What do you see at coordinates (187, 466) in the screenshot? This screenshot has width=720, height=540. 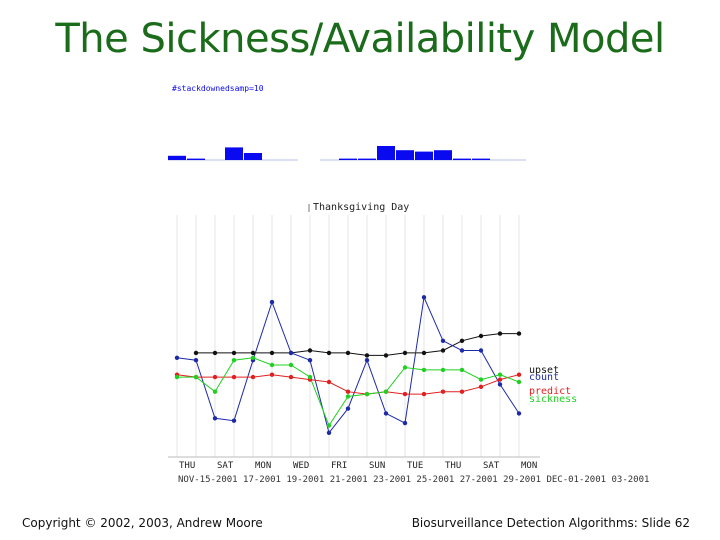 I see `day-label-0: THU` at bounding box center [187, 466].